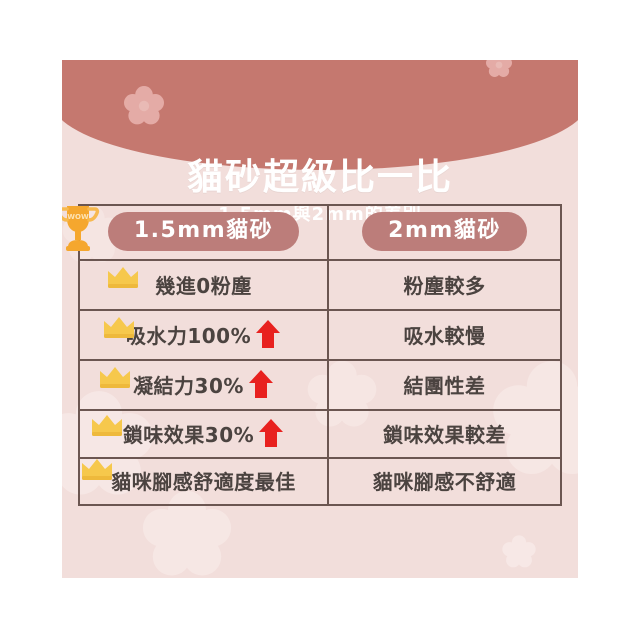  I want to click on table-row: 吸水較慢, so click(444, 334).